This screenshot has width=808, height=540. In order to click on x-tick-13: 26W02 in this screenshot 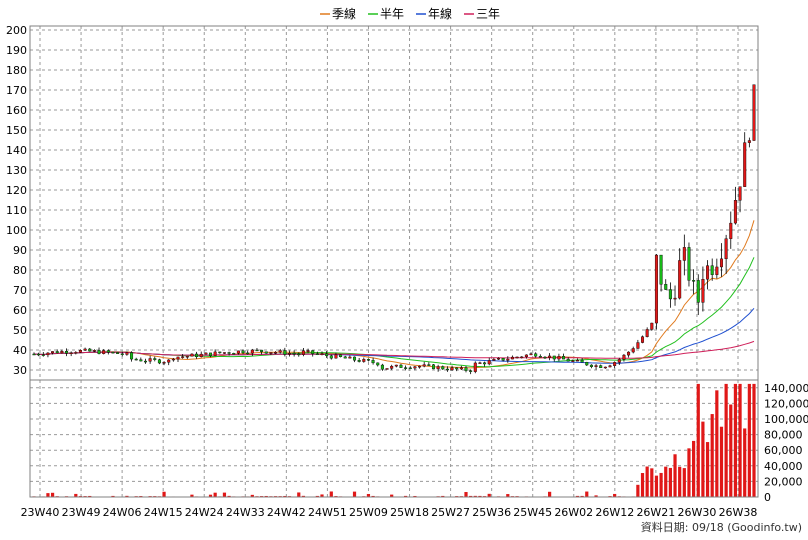, I will do `click(573, 512)`.